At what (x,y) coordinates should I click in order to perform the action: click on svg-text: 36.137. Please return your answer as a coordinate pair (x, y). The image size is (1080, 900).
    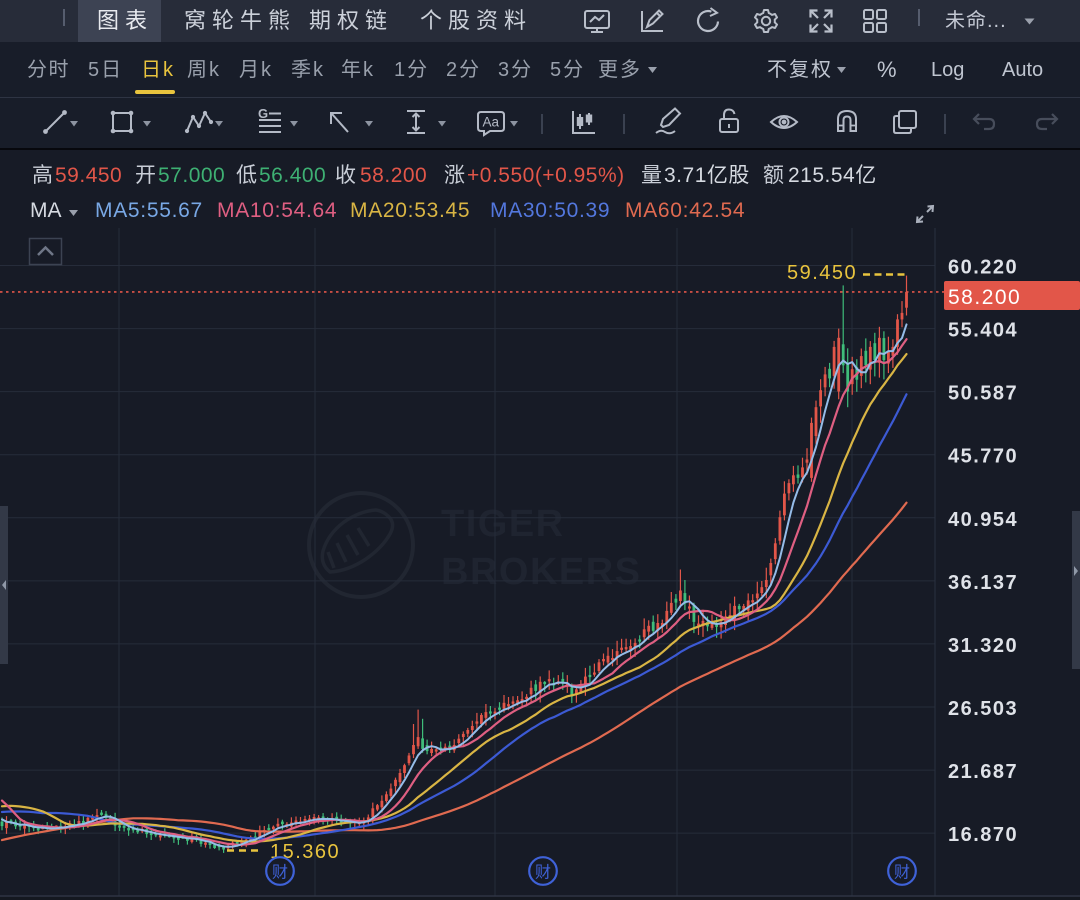
    Looking at the image, I should click on (983, 583).